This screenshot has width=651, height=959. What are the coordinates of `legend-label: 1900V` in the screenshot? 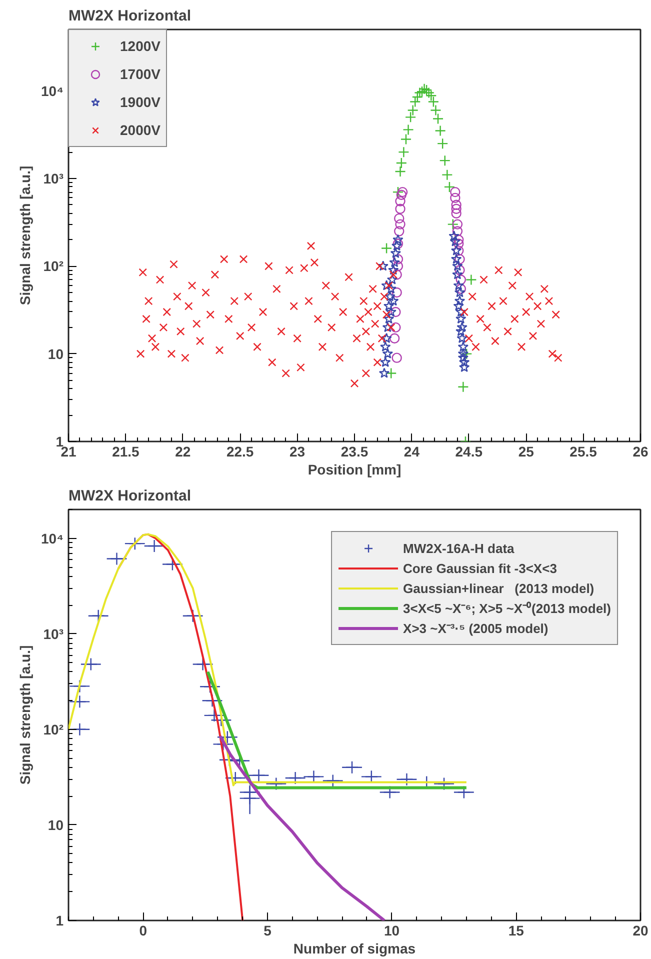 It's located at (140, 102).